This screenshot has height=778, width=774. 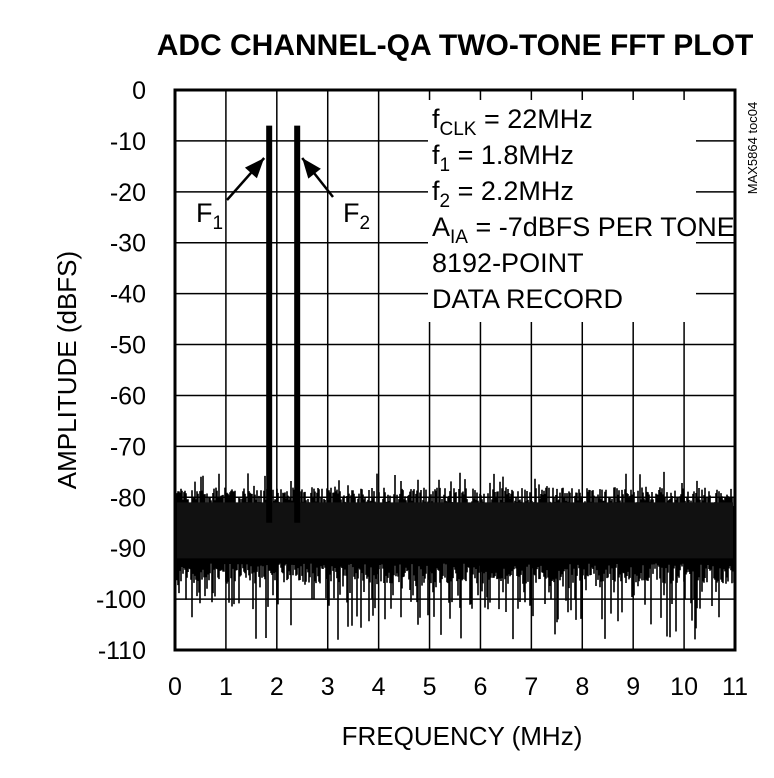 What do you see at coordinates (356, 216) in the screenshot?
I see `tone-label: F2` at bounding box center [356, 216].